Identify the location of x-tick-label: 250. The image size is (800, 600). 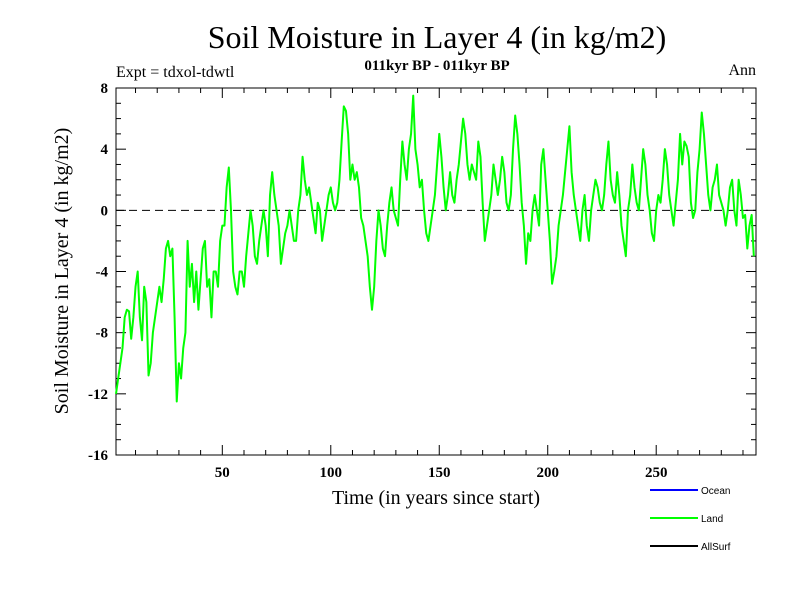
(656, 473).